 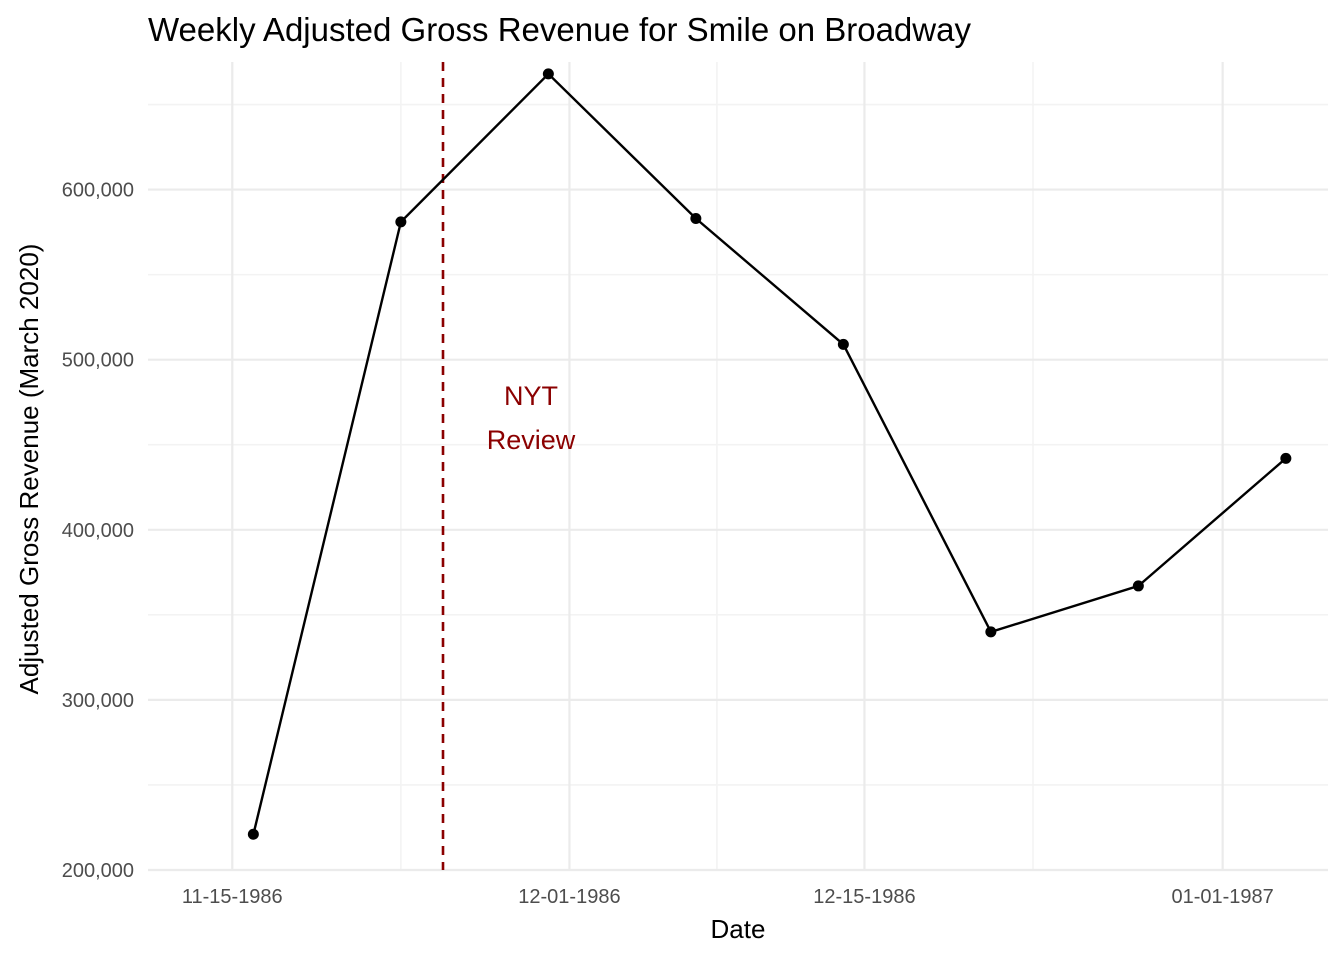 What do you see at coordinates (98, 701) in the screenshot?
I see `y-tick-label: 300,000` at bounding box center [98, 701].